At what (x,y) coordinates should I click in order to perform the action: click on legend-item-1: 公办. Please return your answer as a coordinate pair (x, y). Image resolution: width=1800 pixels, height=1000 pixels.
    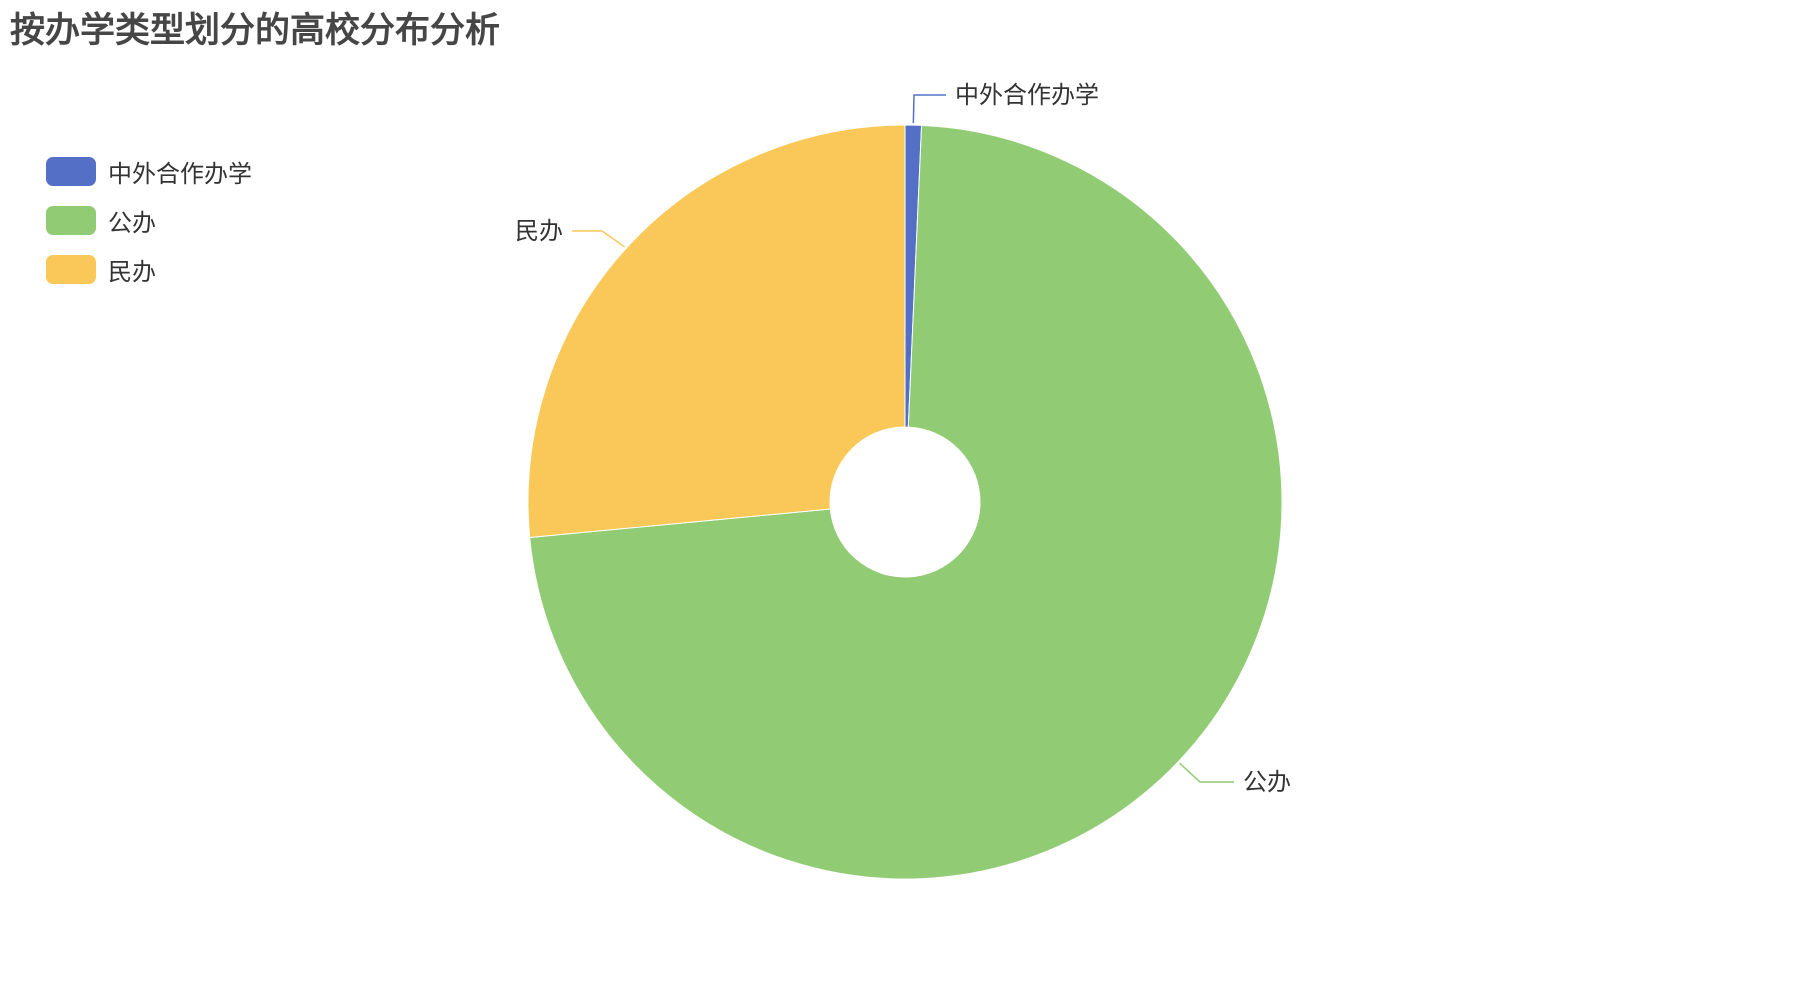
    Looking at the image, I should click on (149, 221).